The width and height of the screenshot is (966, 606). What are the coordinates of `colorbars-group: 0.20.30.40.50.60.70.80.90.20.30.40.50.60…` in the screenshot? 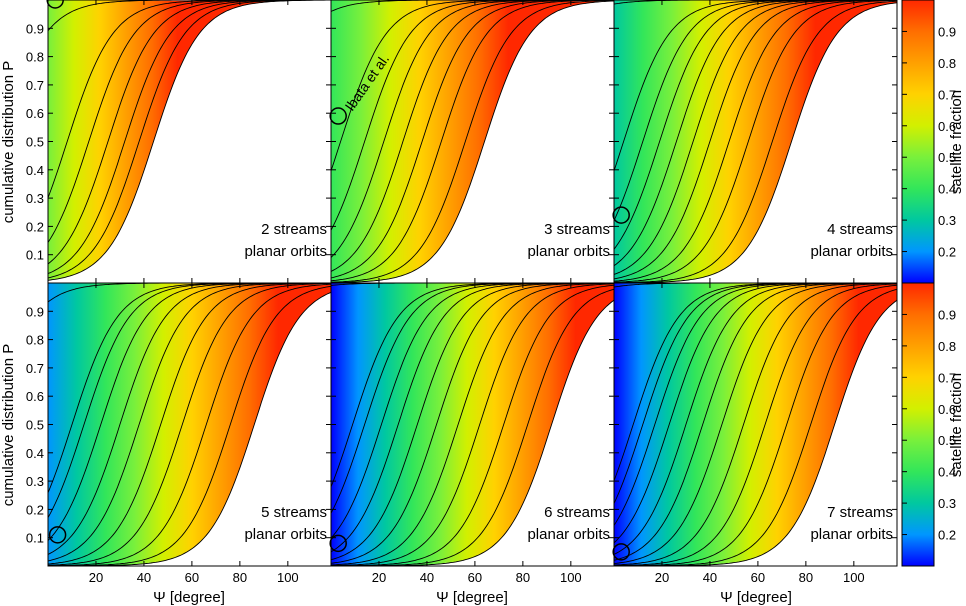 It's located at (928, 283).